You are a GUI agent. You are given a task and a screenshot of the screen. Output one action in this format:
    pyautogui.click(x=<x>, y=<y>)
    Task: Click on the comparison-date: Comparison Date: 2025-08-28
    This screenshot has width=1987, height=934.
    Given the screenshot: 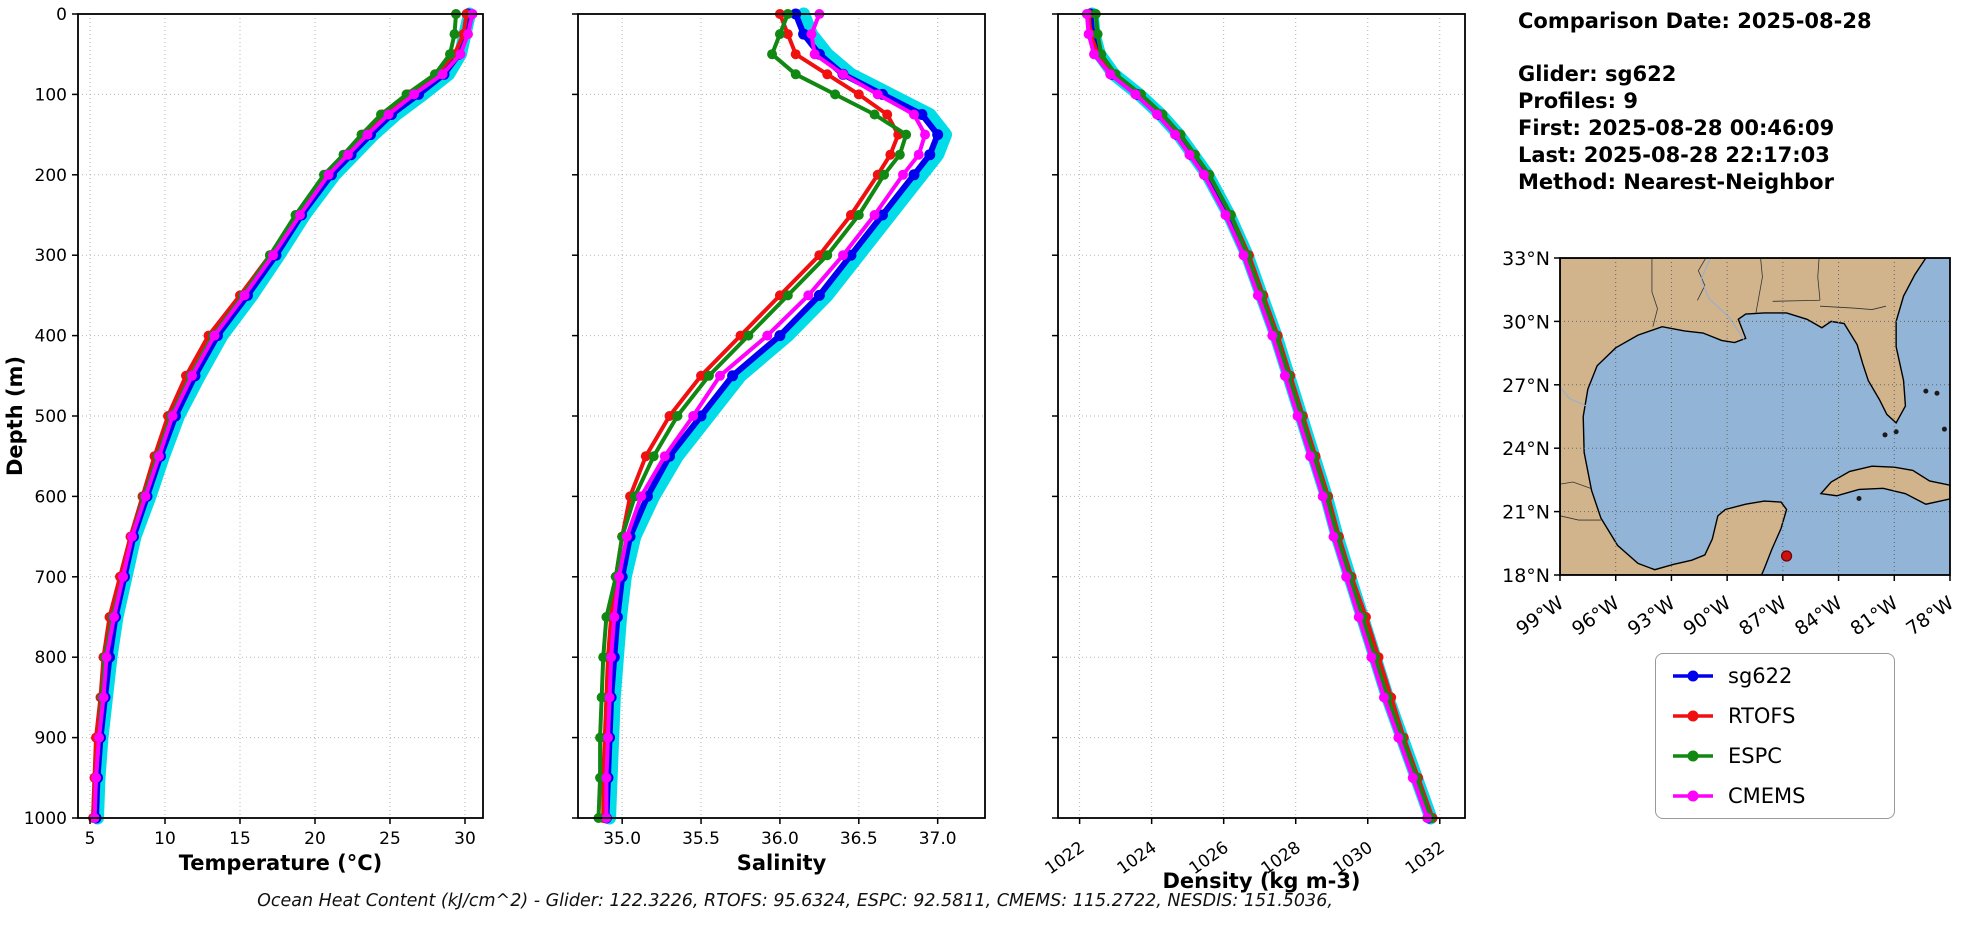 What is the action you would take?
    pyautogui.click(x=1695, y=21)
    